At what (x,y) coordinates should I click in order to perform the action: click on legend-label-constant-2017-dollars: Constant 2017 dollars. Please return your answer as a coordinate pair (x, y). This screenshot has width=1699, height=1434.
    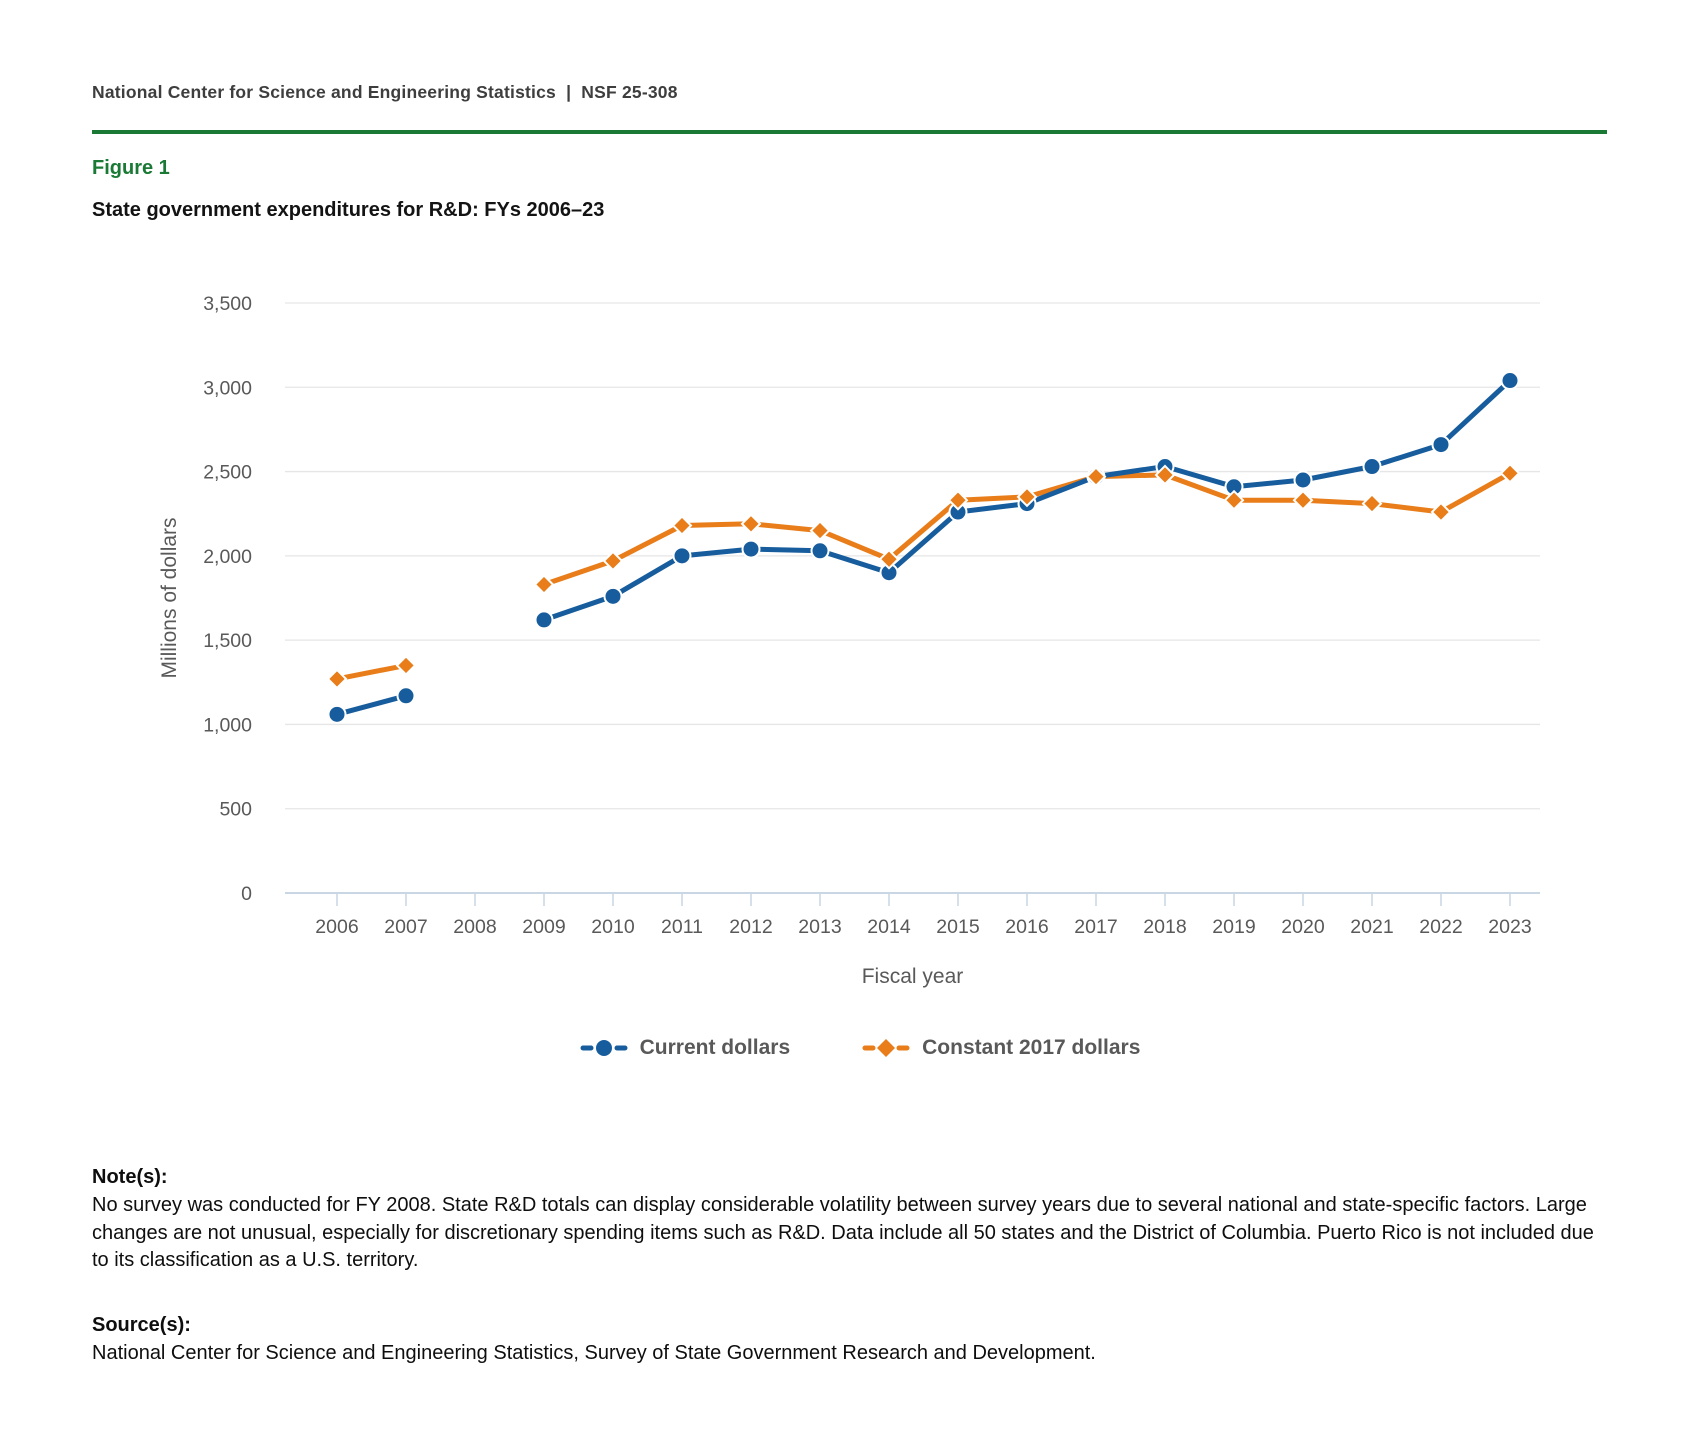
    Looking at the image, I should click on (1031, 1047).